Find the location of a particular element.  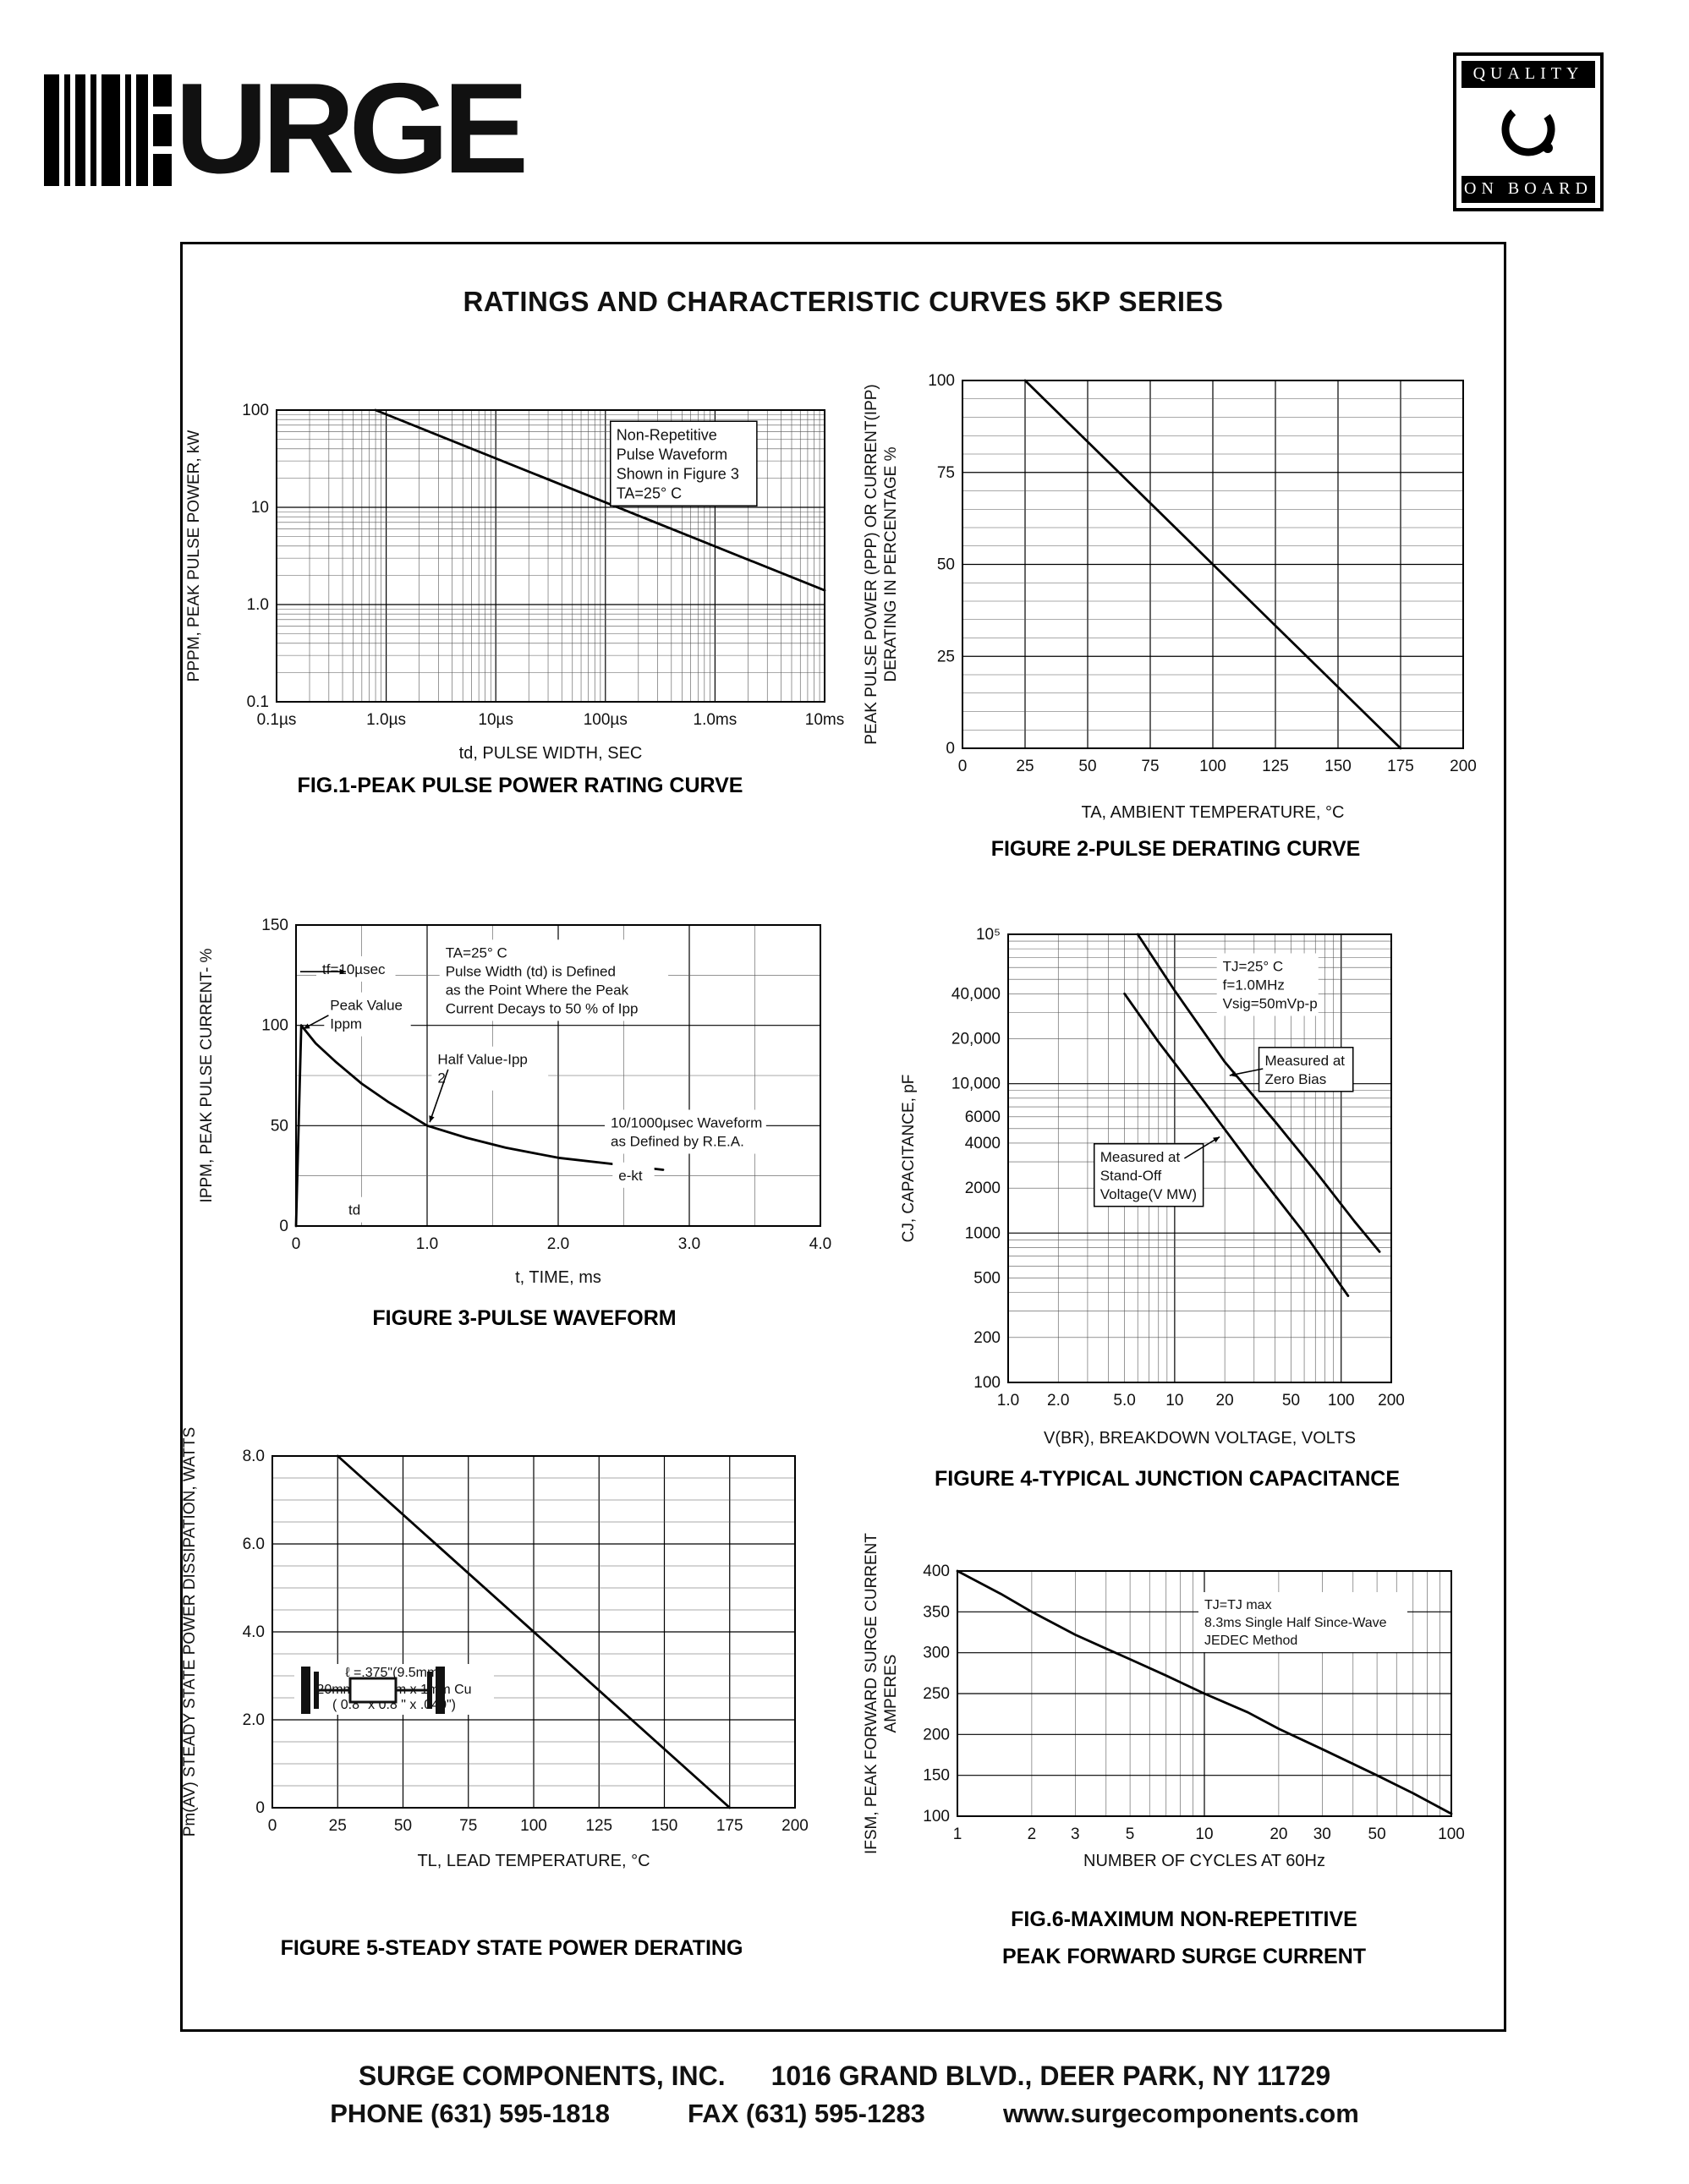

fig6-caption-line2: PEAK FORWARD SURGE CURRENT is located at coordinates (1184, 1956).